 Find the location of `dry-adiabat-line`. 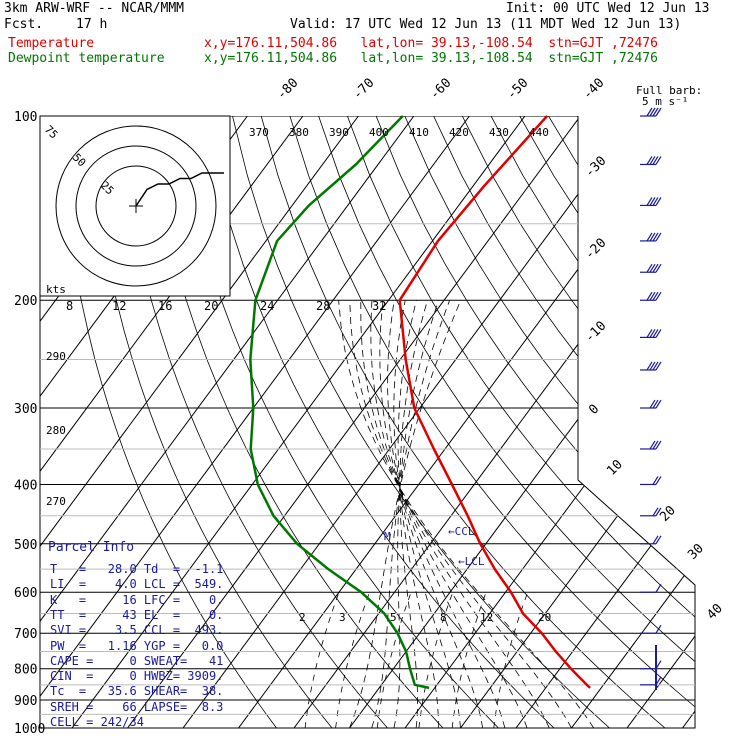

dry-adiabat-line is located at coordinates (664, 422).